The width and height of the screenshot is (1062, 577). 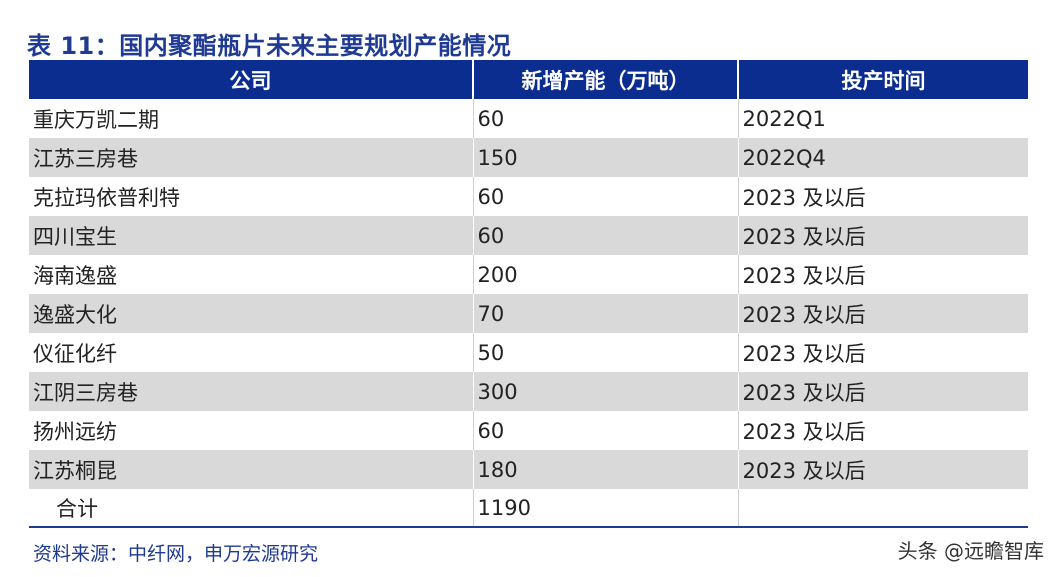 What do you see at coordinates (605, 508) in the screenshot?
I see `total-capacity: 1190` at bounding box center [605, 508].